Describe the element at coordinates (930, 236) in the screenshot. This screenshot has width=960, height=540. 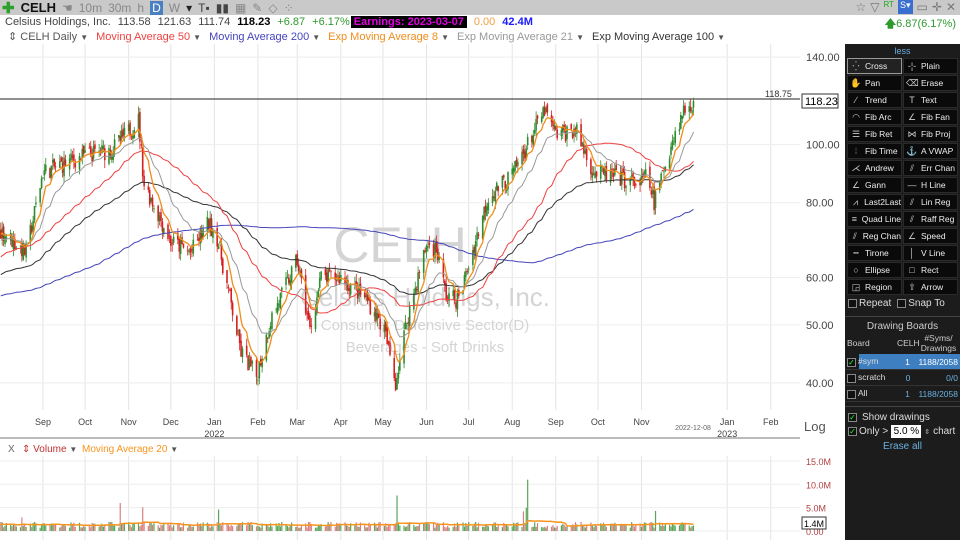
I see `tool-speed: ∠ Speed` at that location.